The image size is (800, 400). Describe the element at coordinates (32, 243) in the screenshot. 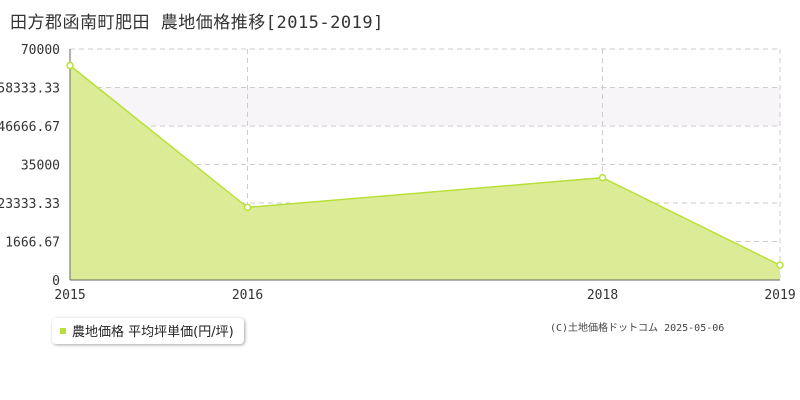

I see `y-tick-label: 1666.67` at that location.